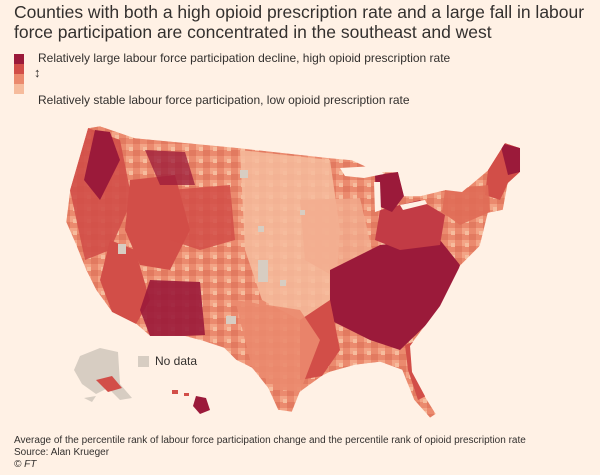 This screenshot has width=600, height=475. I want to click on legend-swatch-dark, so click(19, 69).